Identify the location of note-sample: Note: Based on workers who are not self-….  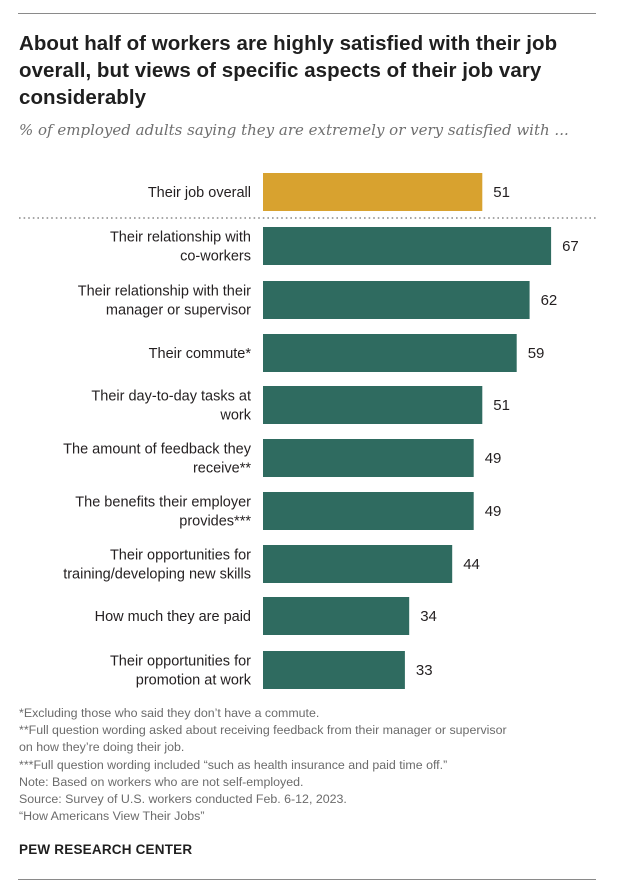
(161, 781).